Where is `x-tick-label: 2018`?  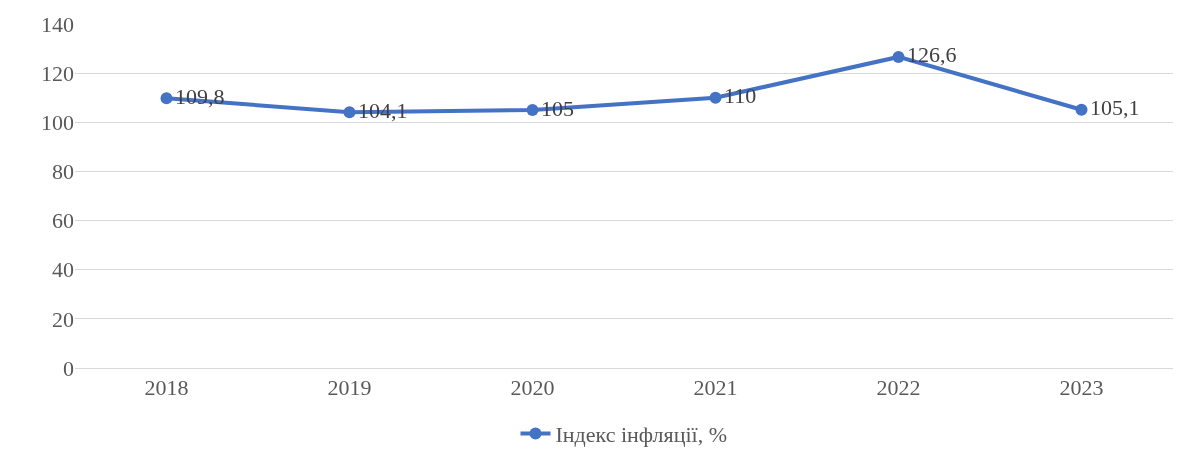
x-tick-label: 2018 is located at coordinates (166, 388).